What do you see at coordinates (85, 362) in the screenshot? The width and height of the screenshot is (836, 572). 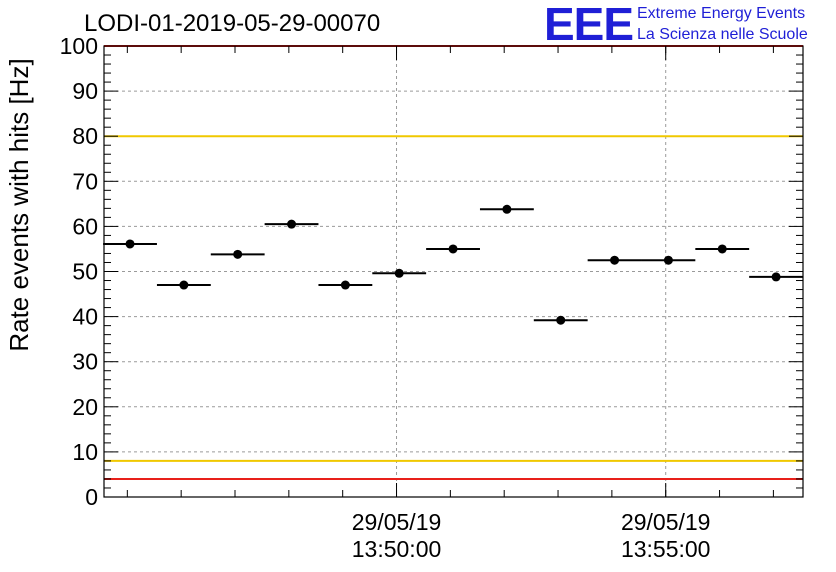 I see `y-tick-label: 30` at bounding box center [85, 362].